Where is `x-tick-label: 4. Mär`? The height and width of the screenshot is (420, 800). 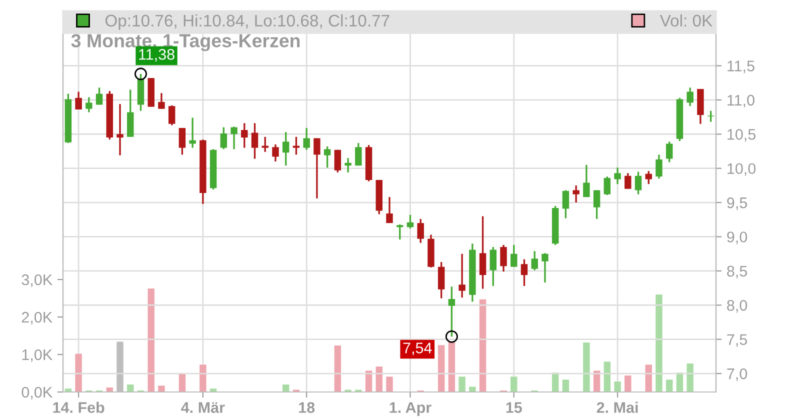
x-tick-label: 4. Mär is located at coordinates (203, 407).